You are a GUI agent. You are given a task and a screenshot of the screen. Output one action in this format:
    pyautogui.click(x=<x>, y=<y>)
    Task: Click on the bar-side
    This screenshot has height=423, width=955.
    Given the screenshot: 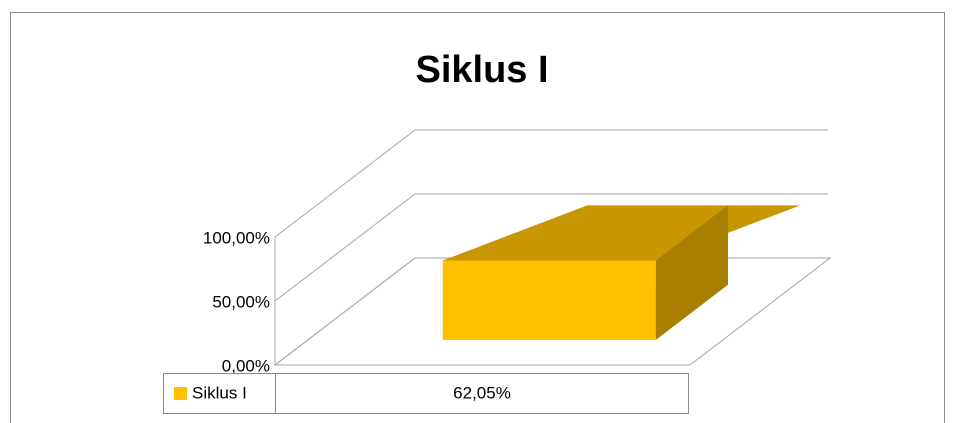 What is the action you would take?
    pyautogui.click(x=691, y=272)
    